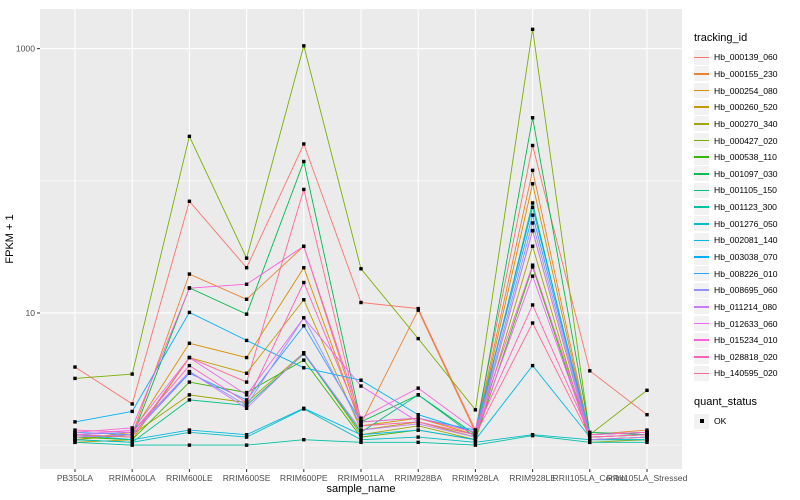 The image size is (800, 500). What do you see at coordinates (721, 38) in the screenshot?
I see `legend-title-tracking-id: tracking_id` at bounding box center [721, 38].